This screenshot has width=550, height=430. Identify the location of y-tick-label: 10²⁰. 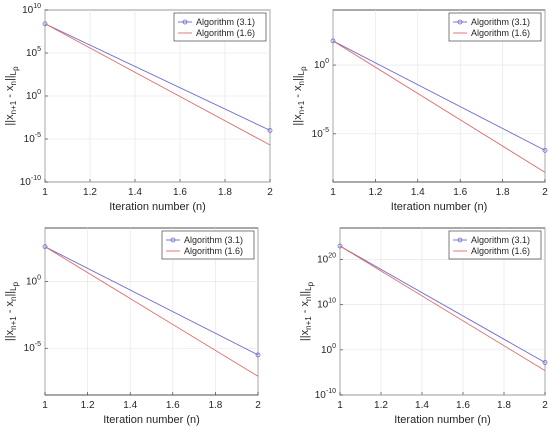
(326, 259).